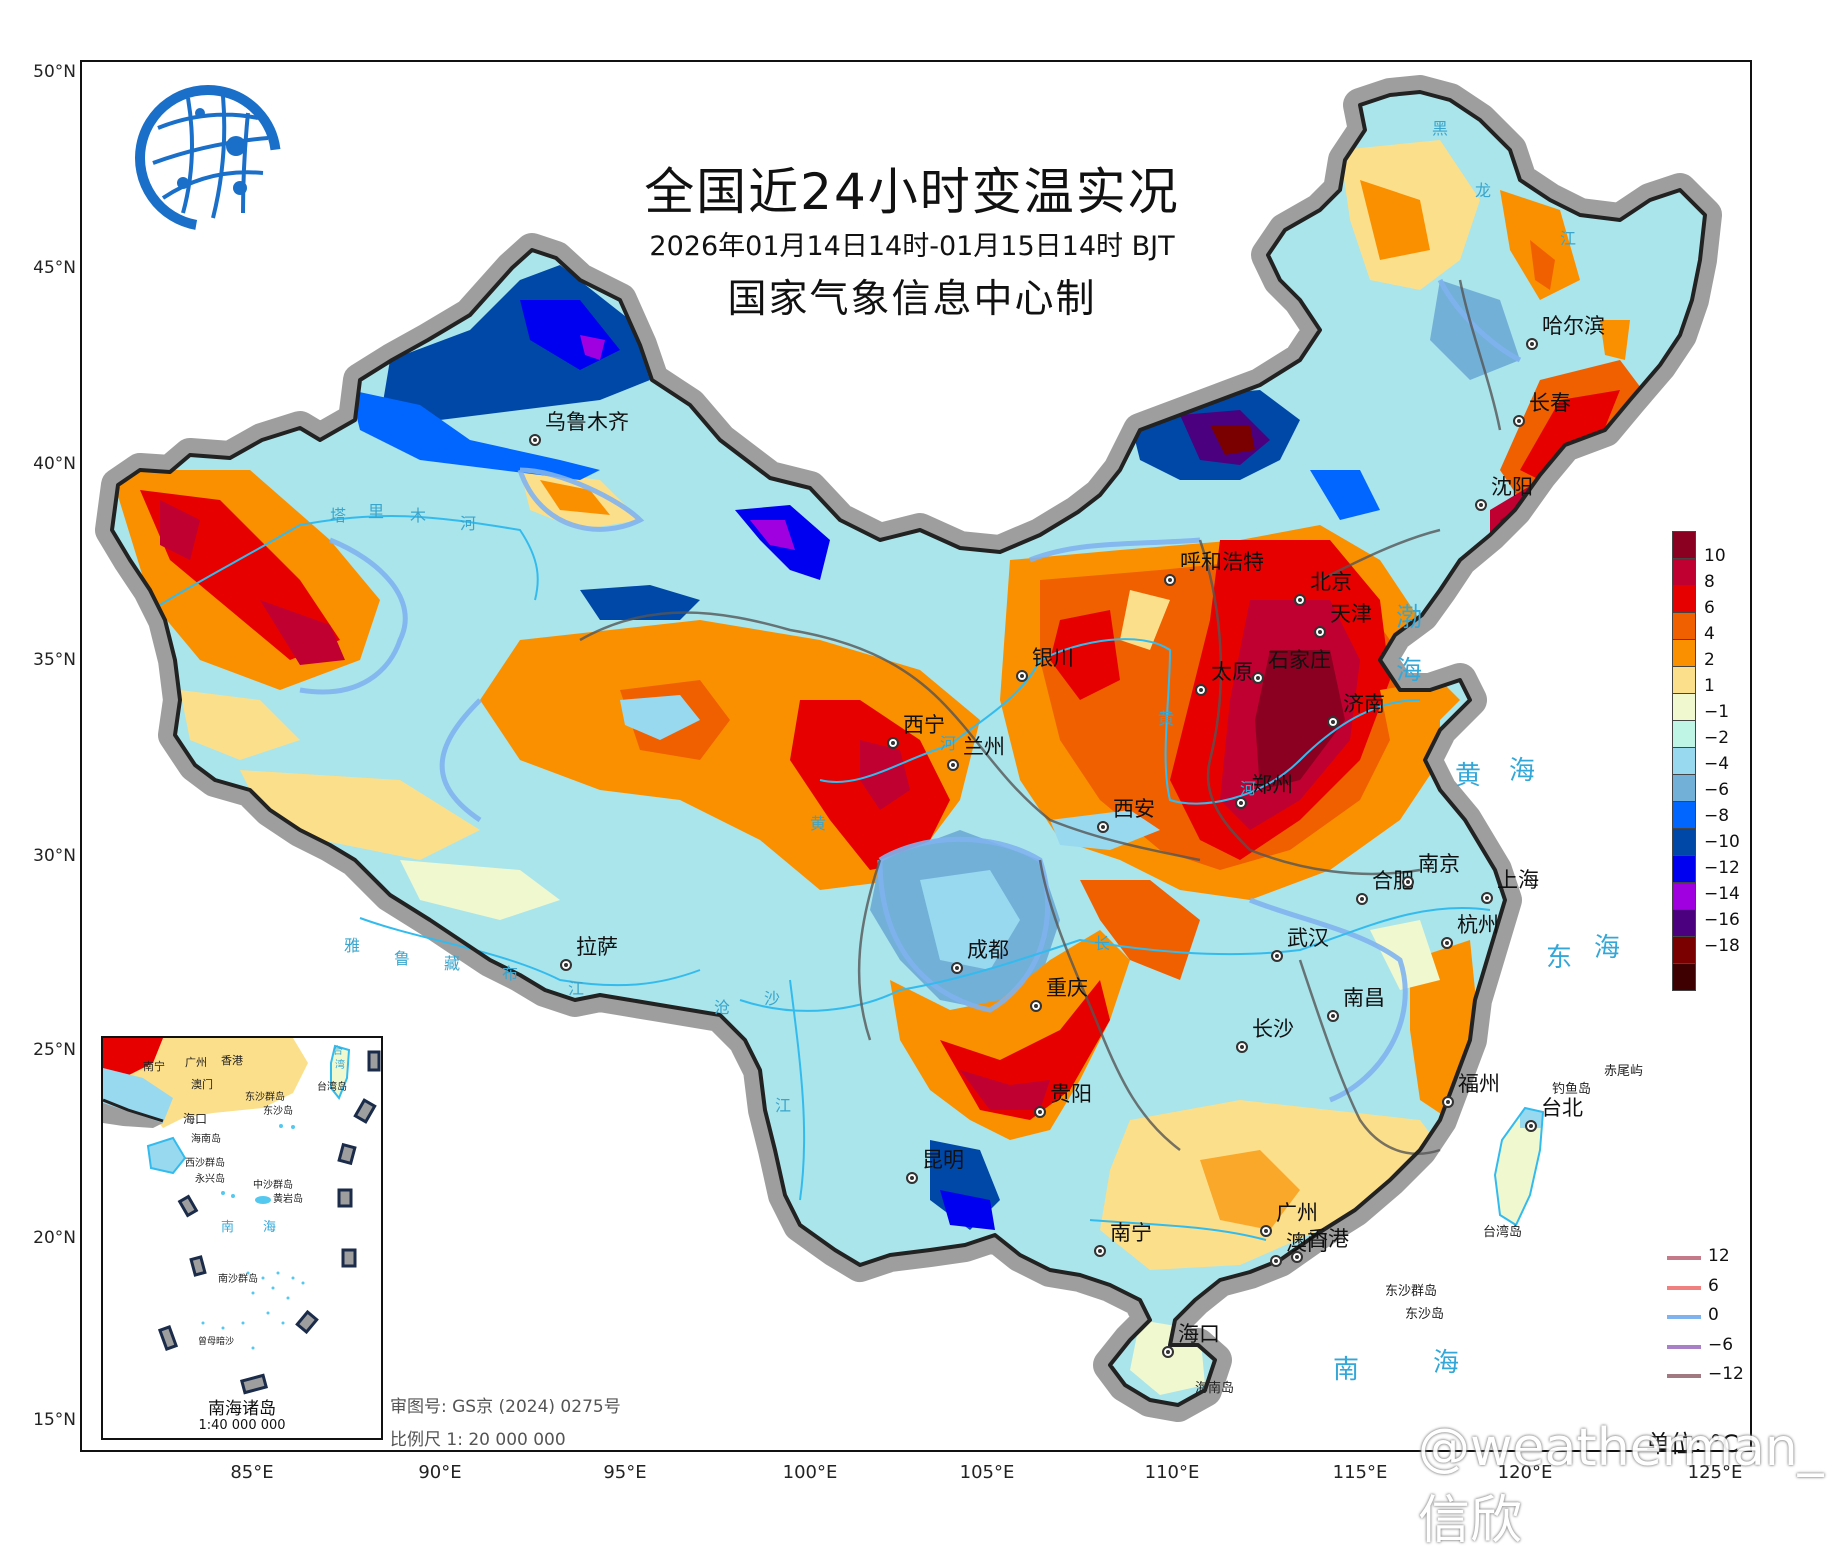  I want to click on inset-label: 永兴岛, so click(210, 1179).